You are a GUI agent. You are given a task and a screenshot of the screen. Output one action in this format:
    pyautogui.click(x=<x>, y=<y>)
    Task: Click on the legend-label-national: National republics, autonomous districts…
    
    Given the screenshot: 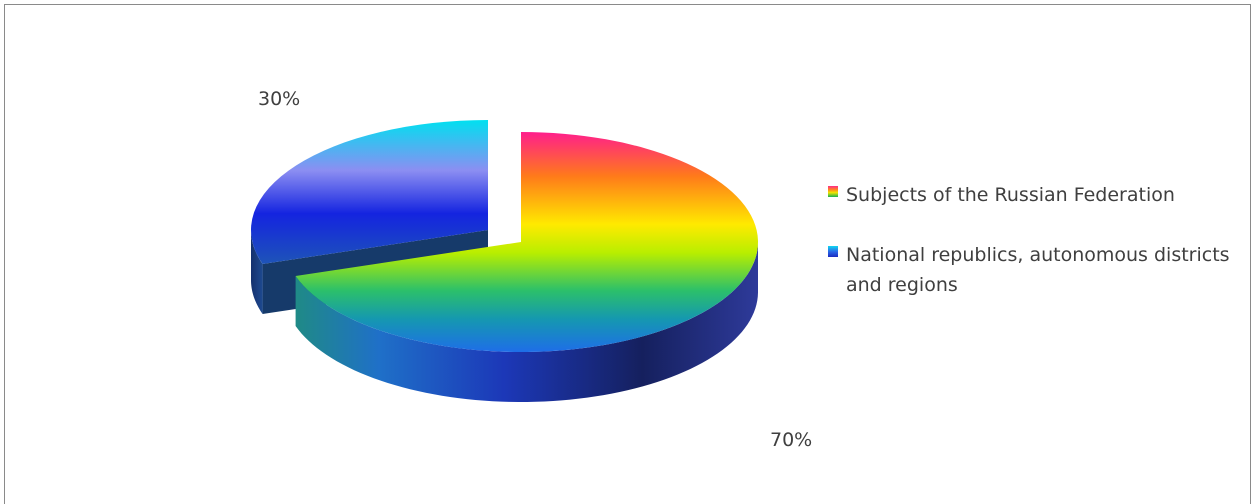 What is the action you would take?
    pyautogui.click(x=1038, y=270)
    